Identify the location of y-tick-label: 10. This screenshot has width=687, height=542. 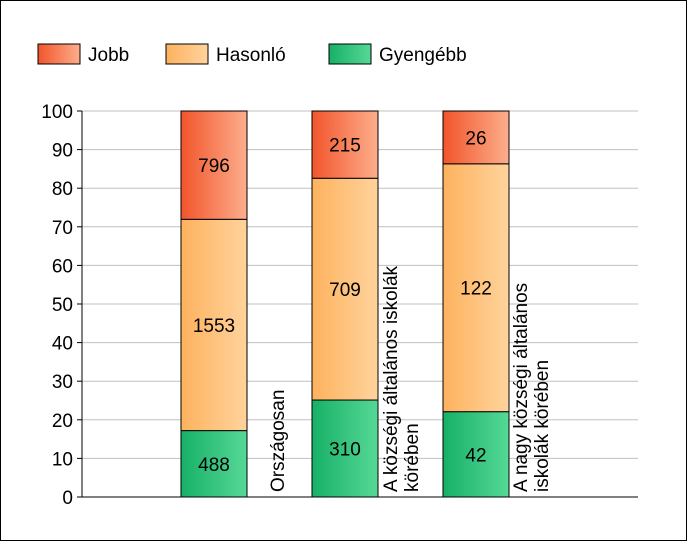
(62, 459).